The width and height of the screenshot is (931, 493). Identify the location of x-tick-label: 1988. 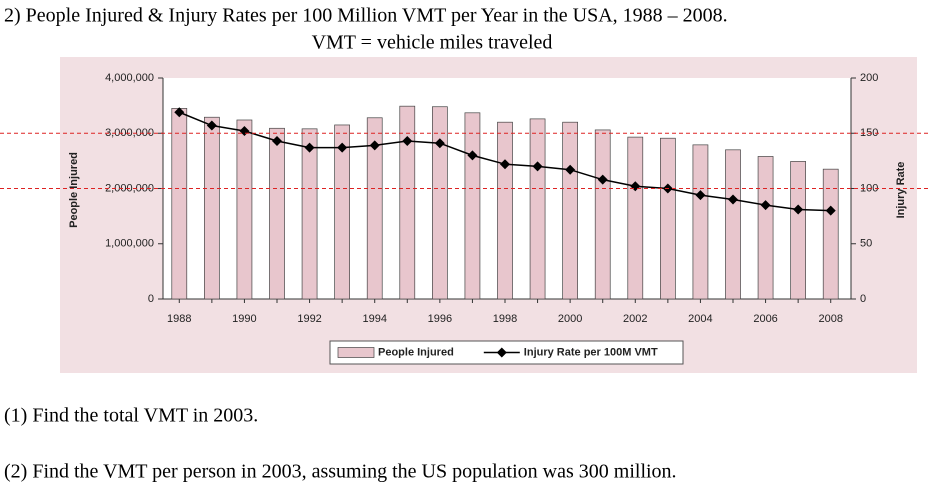
(179, 319).